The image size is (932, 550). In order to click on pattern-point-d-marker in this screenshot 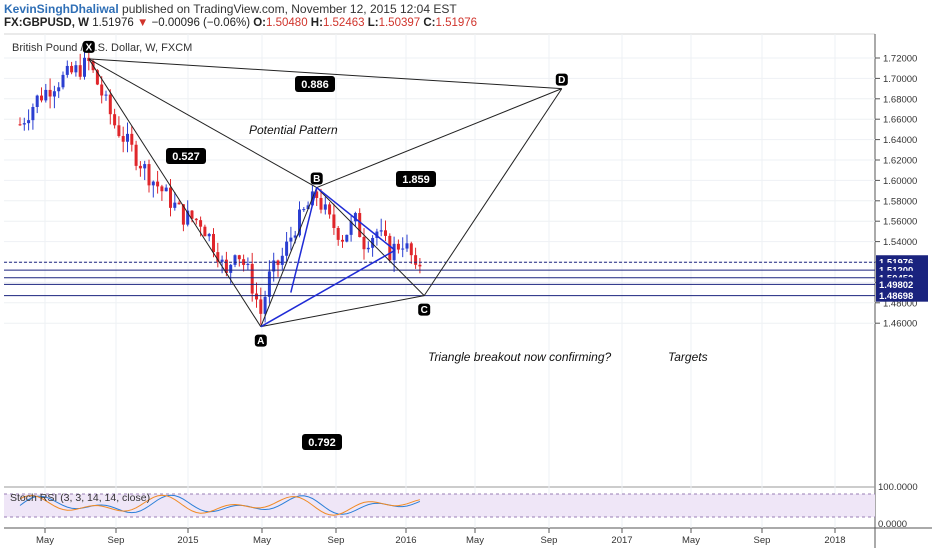, I will do `click(561, 79)`.